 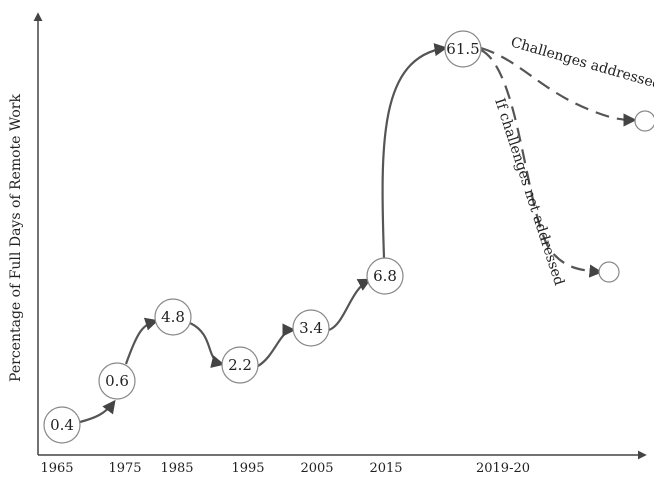 I want to click on x-tick-label: 1995, so click(x=247, y=468).